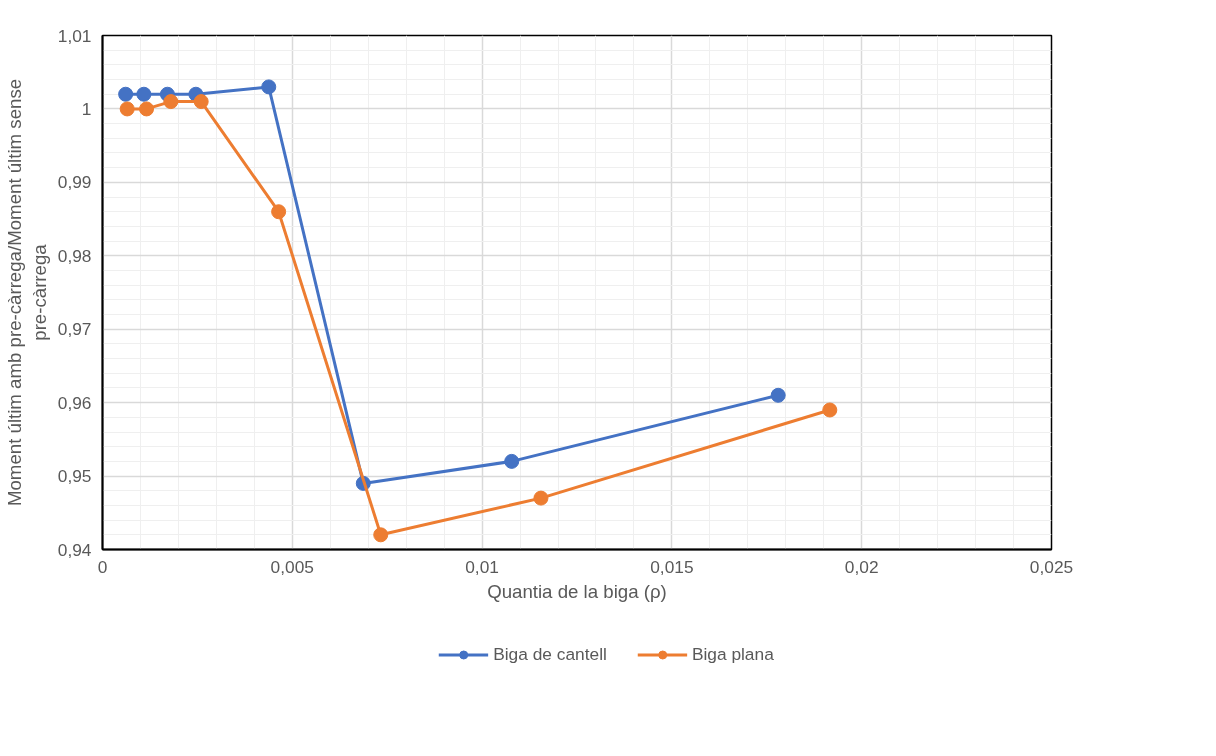 The height and width of the screenshot is (756, 1216). Describe the element at coordinates (1051, 566) in the screenshot. I see `x-tick-label: 0,025` at that location.